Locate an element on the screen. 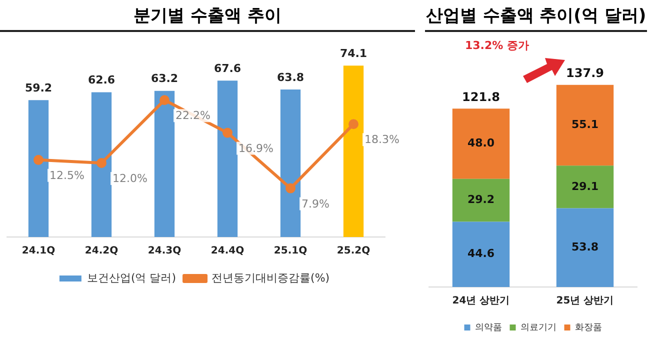 This screenshot has width=650, height=349. data-label: 63.8 is located at coordinates (290, 77).